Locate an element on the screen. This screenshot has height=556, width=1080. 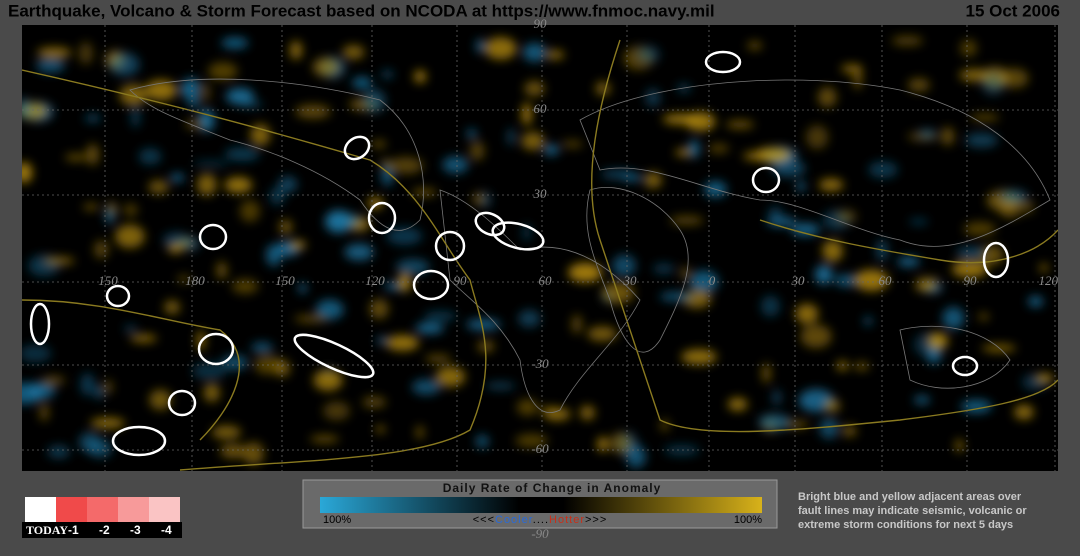
legend-left: 100% is located at coordinates (337, 520).